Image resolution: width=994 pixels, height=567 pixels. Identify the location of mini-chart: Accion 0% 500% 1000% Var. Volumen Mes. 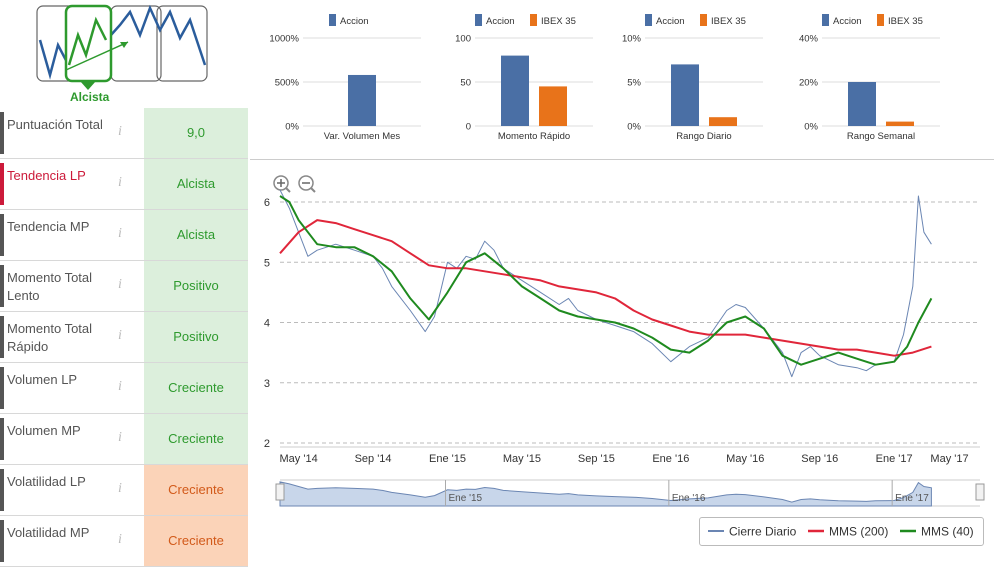
(345, 78).